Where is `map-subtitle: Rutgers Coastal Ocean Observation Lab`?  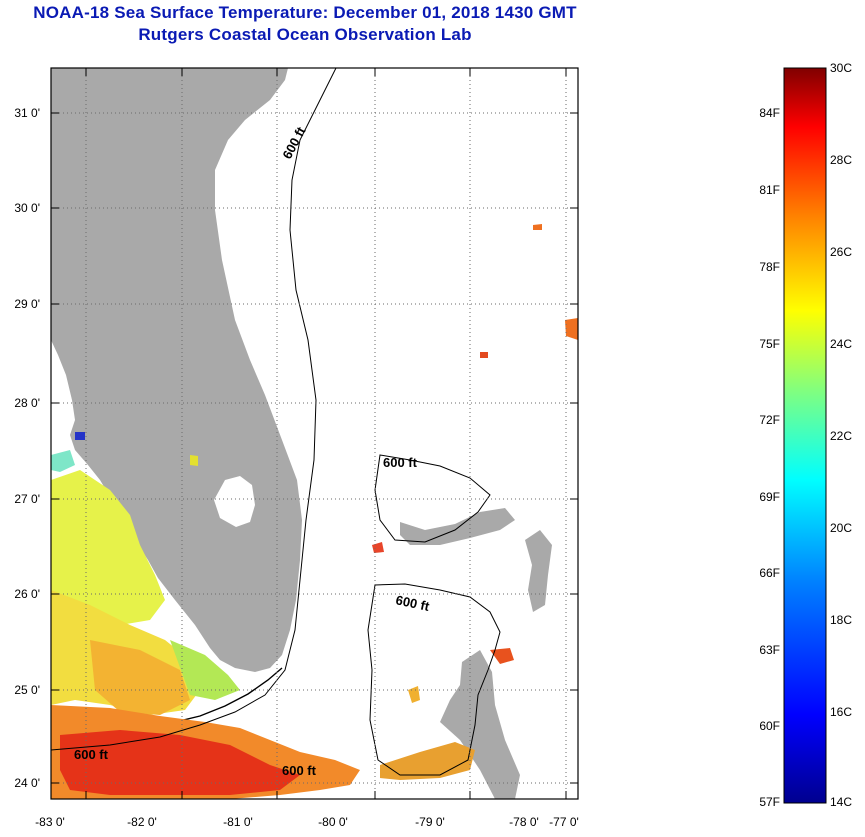
map-subtitle: Rutgers Coastal Ocean Observation Lab is located at coordinates (305, 34).